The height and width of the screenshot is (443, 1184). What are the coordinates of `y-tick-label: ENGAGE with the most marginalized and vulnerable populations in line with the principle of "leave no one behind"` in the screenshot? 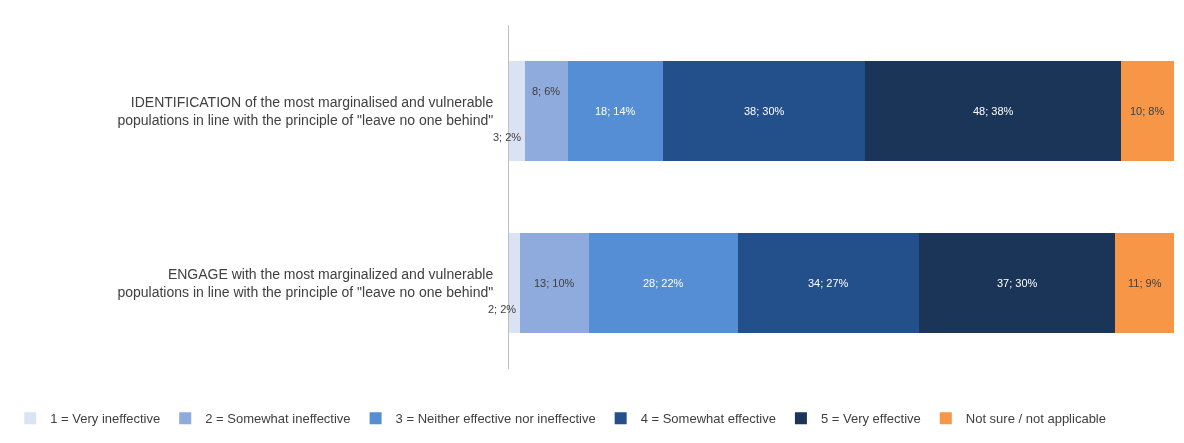 It's located at (305, 282).